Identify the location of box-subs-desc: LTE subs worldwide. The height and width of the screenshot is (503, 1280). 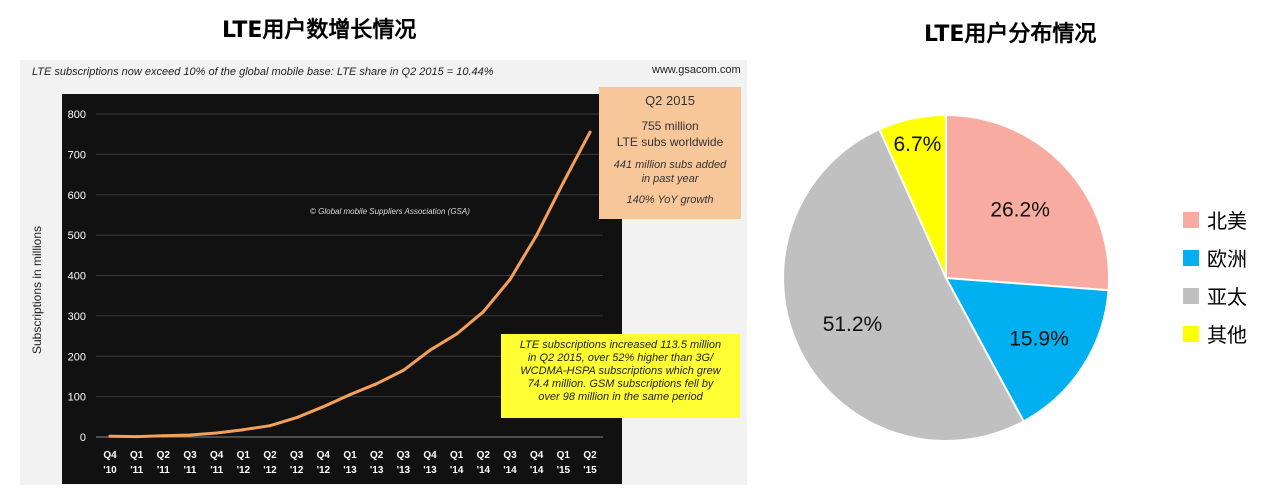
(670, 142).